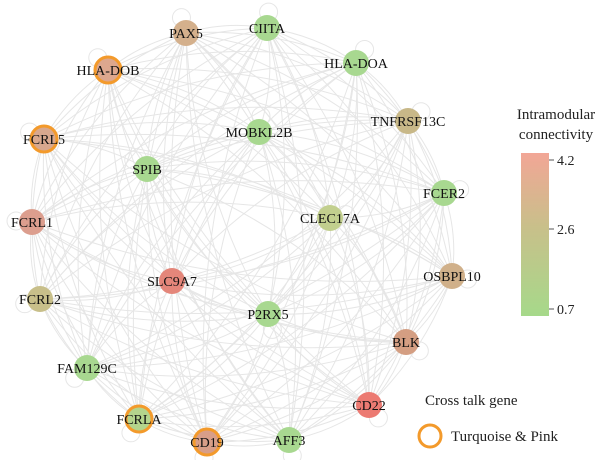 The image size is (600, 460). I want to click on legend-title-line1: Intramodular, so click(556, 115).